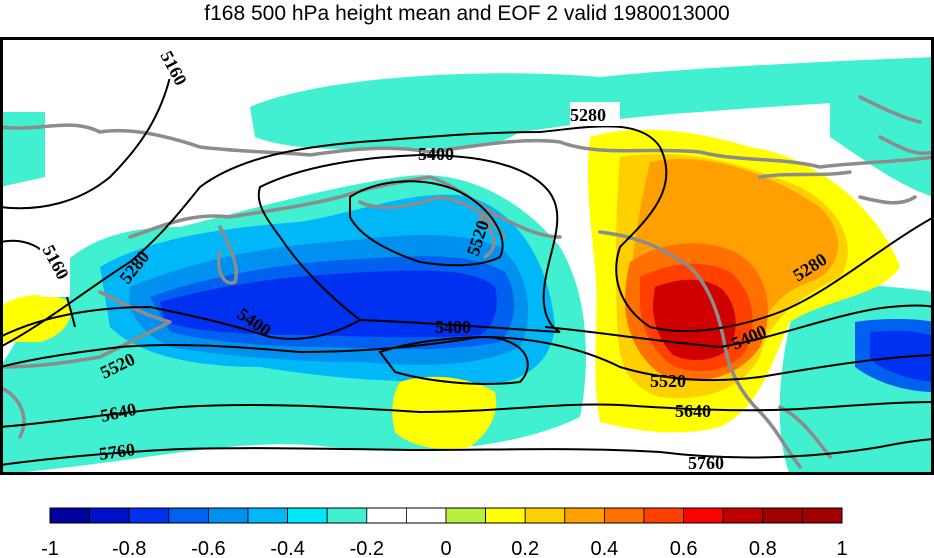 The image size is (934, 558). I want to click on deepblue-region, so click(328, 304).